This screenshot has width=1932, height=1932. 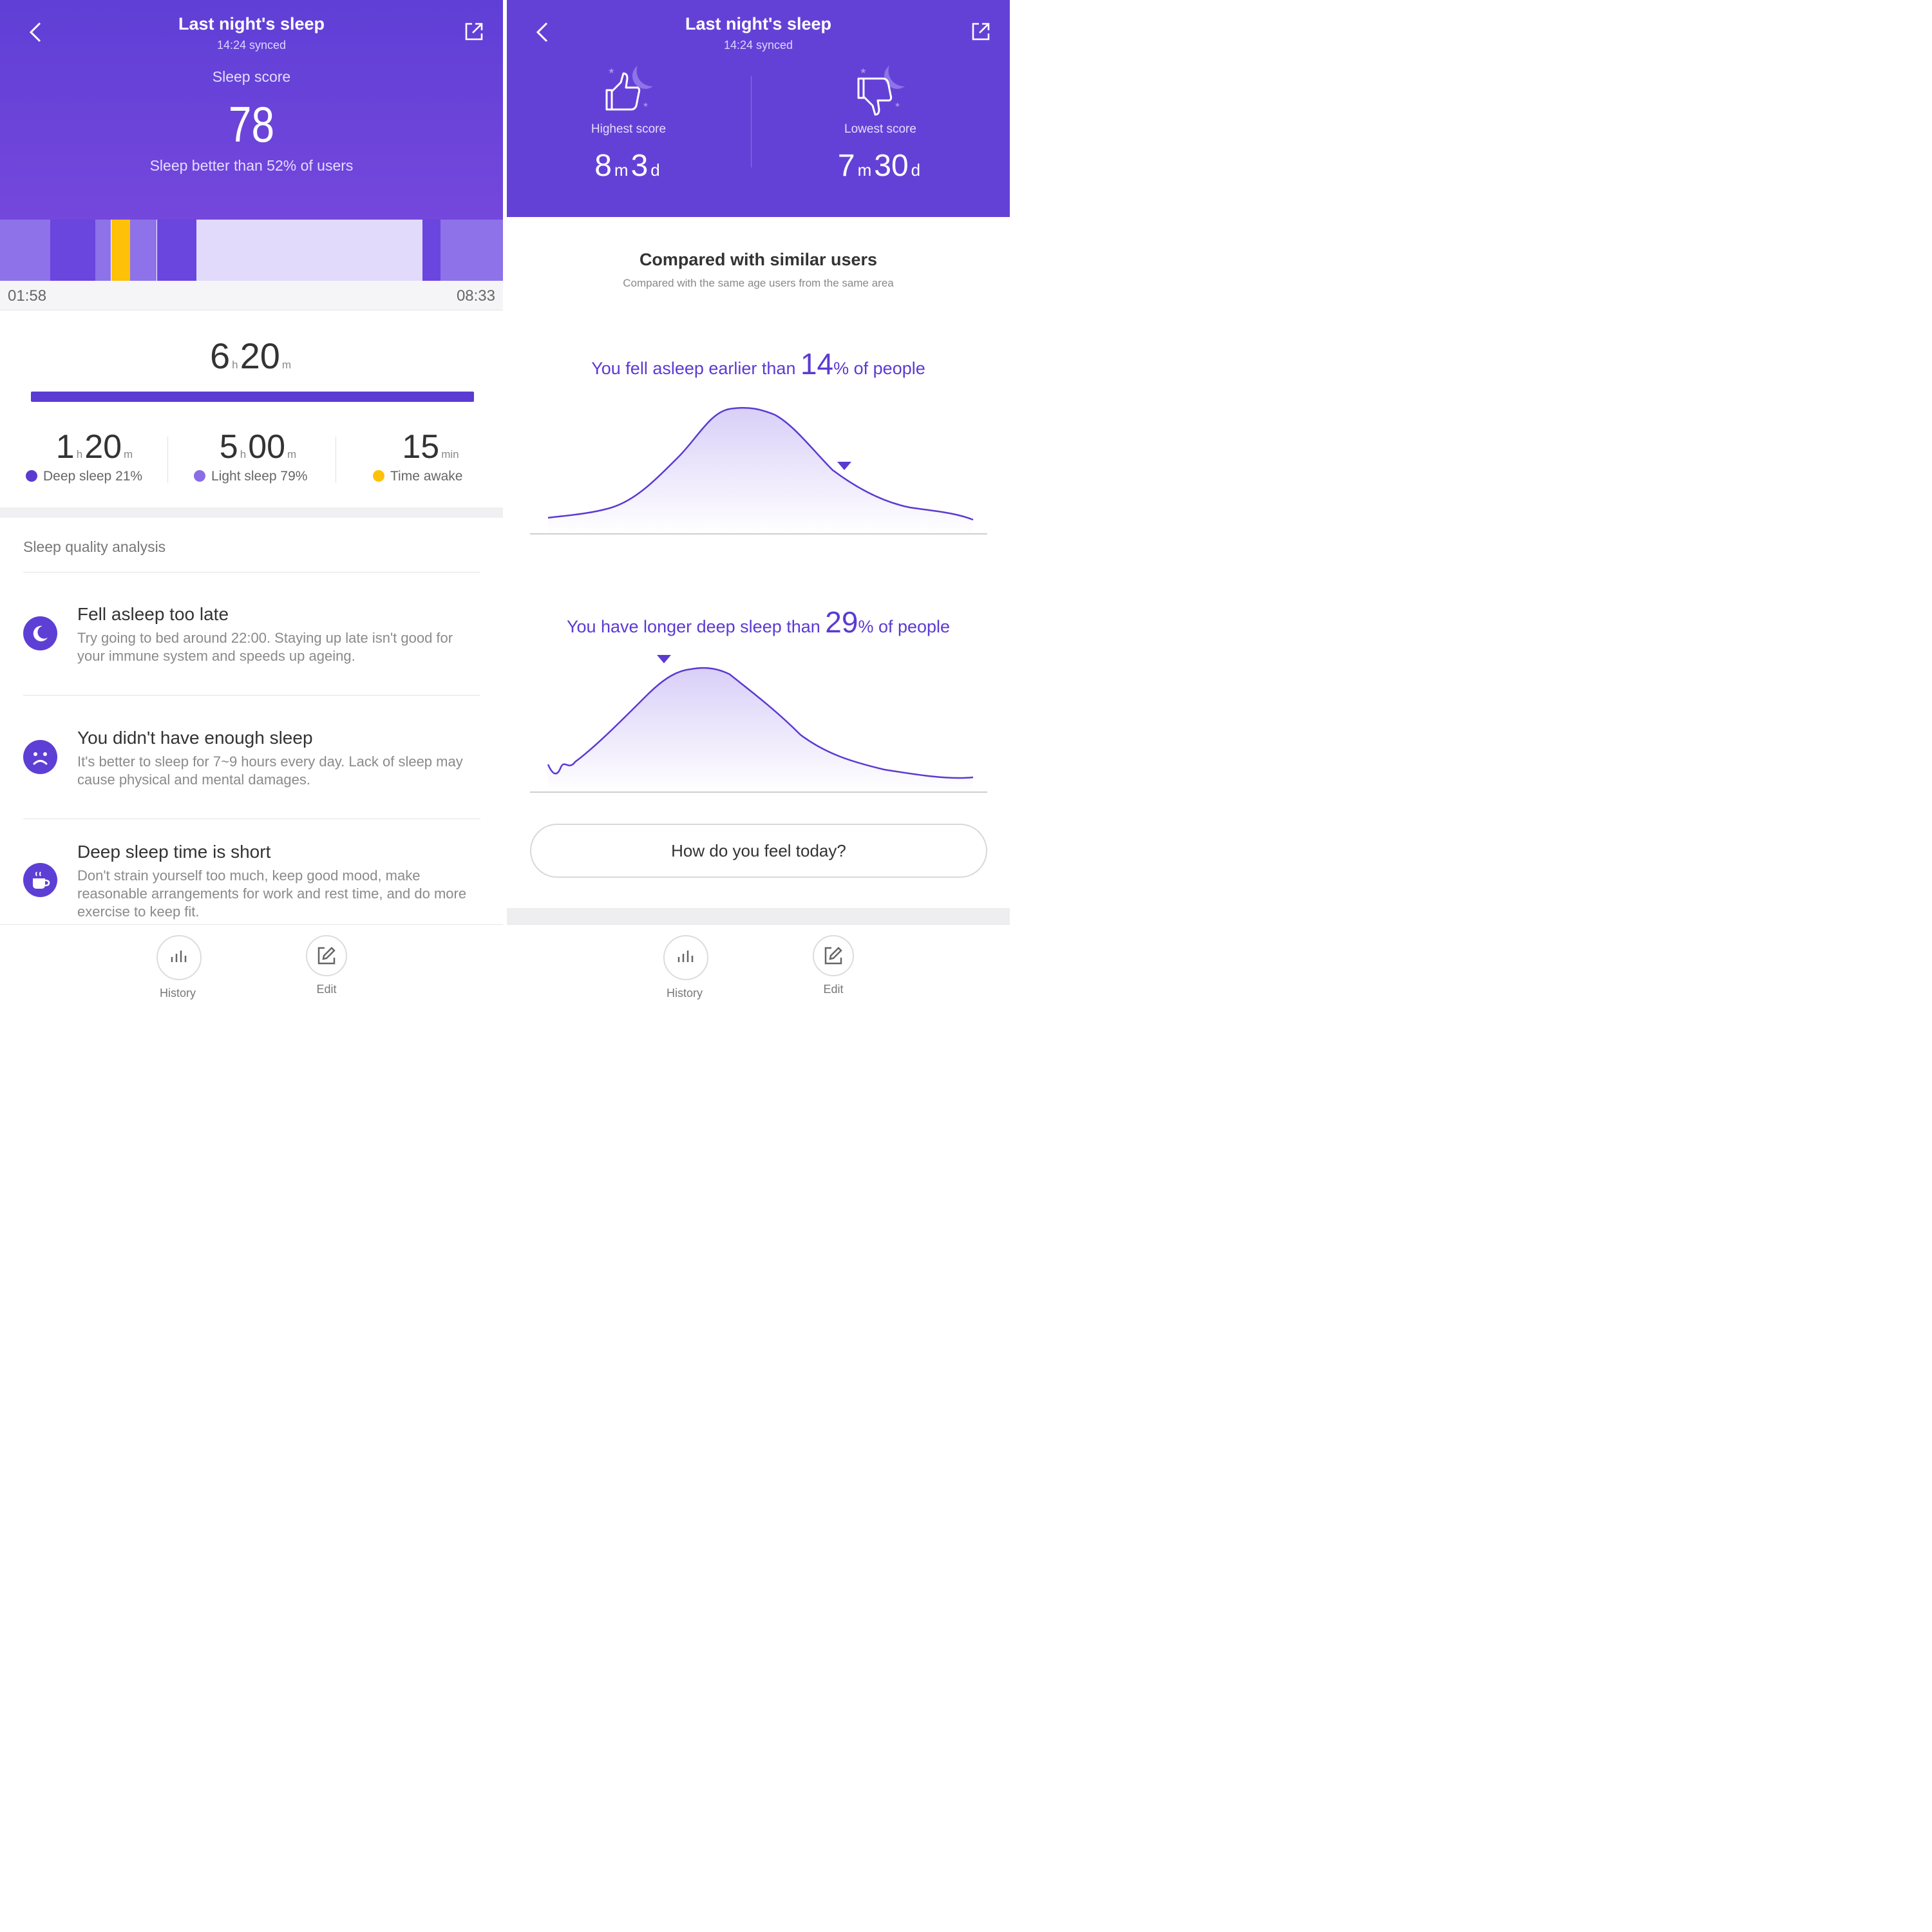 What do you see at coordinates (751, 121) in the screenshot?
I see `header-divider` at bounding box center [751, 121].